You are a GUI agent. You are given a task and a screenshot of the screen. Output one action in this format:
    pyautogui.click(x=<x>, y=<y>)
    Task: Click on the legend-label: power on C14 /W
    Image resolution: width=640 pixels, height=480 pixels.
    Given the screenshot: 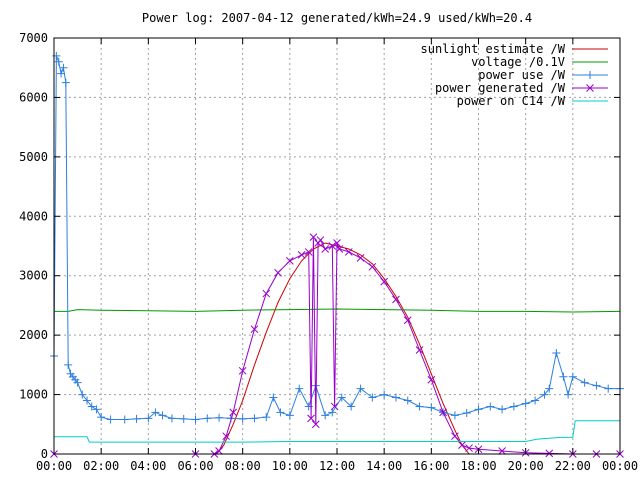 What is the action you would take?
    pyautogui.click(x=511, y=101)
    